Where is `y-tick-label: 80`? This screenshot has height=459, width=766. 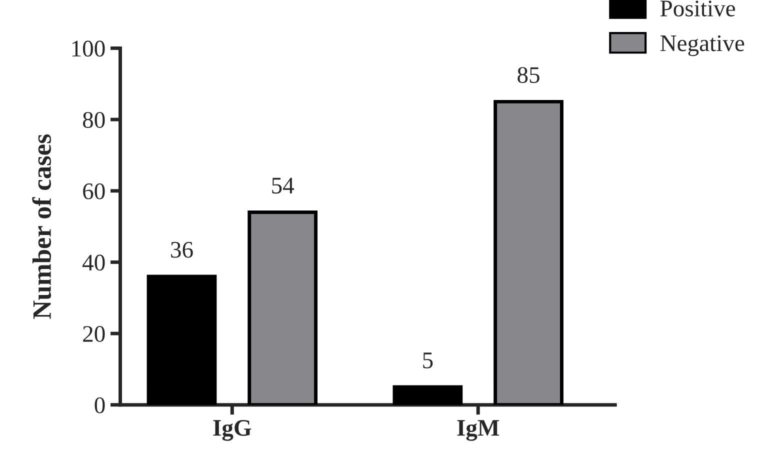
y-tick-label: 80 is located at coordinates (93, 120).